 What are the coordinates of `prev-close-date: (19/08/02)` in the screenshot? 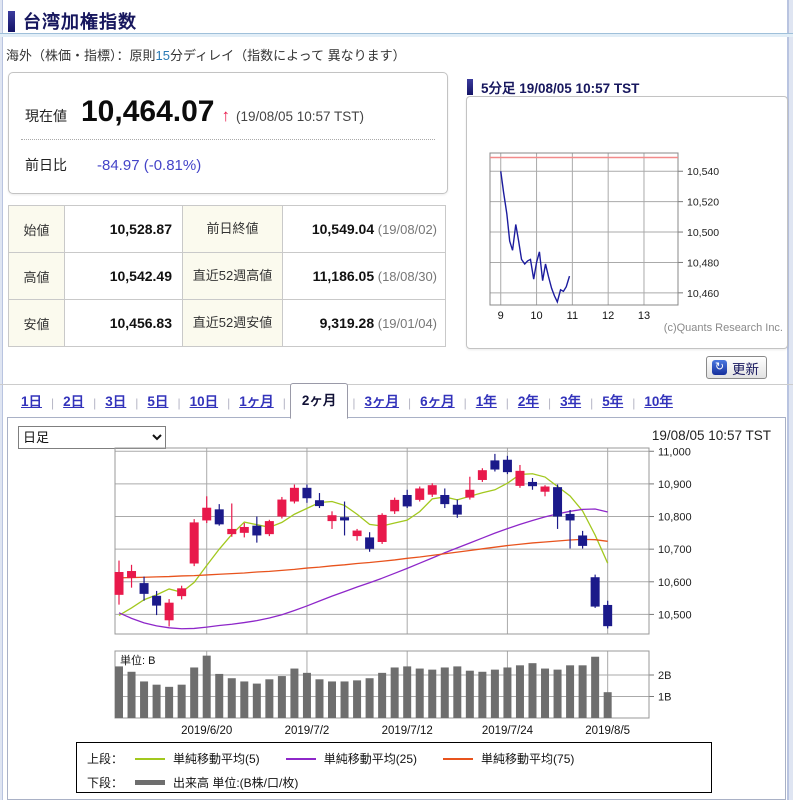 It's located at (405, 229).